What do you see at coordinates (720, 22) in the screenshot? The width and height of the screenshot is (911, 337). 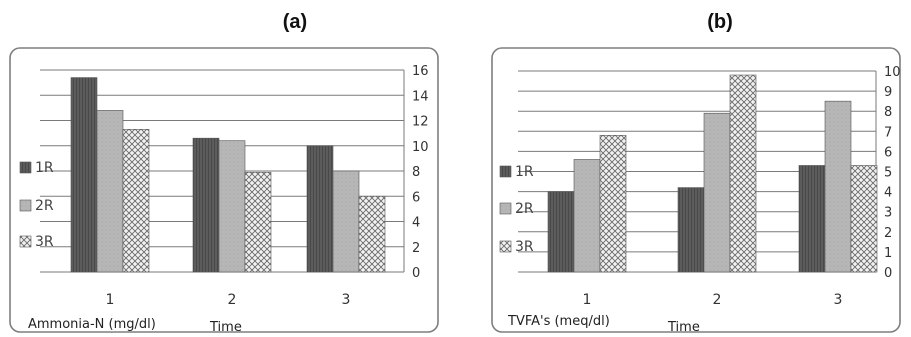 I see `panel-b-label: (b)` at bounding box center [720, 22].